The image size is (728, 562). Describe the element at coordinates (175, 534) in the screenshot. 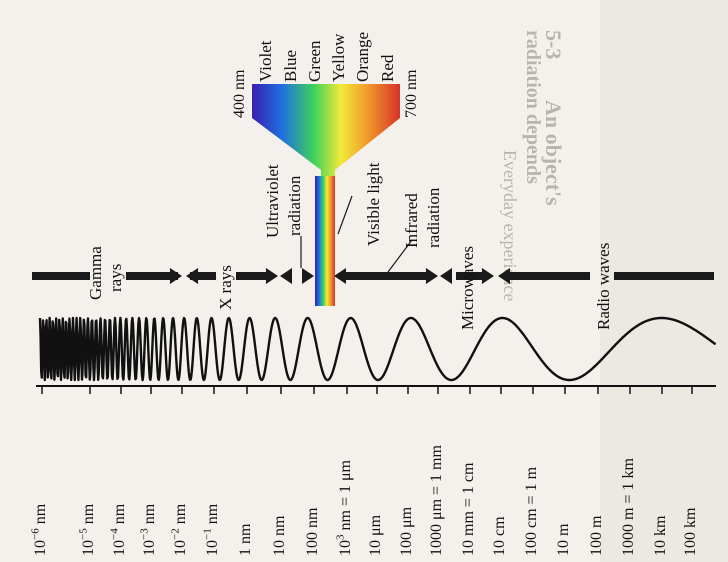

I see `scale-label-exponent: −2` at that location.